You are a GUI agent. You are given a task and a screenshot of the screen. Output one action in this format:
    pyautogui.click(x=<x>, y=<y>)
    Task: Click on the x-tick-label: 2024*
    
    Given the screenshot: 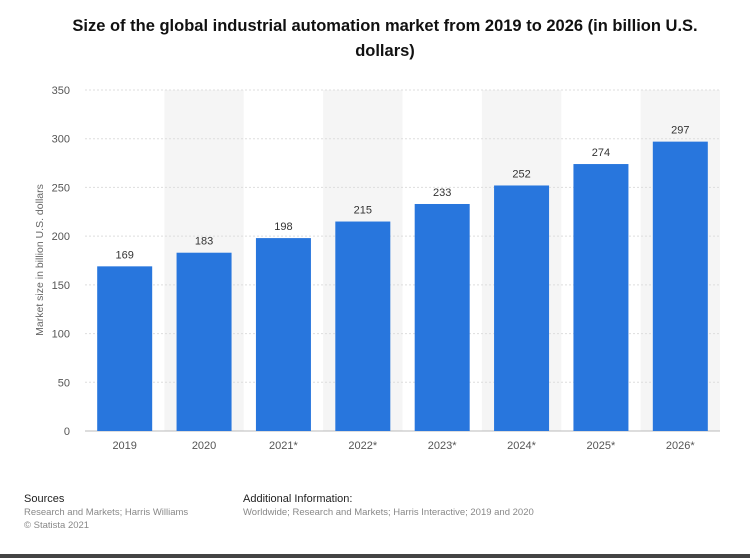 What is the action you would take?
    pyautogui.click(x=521, y=446)
    